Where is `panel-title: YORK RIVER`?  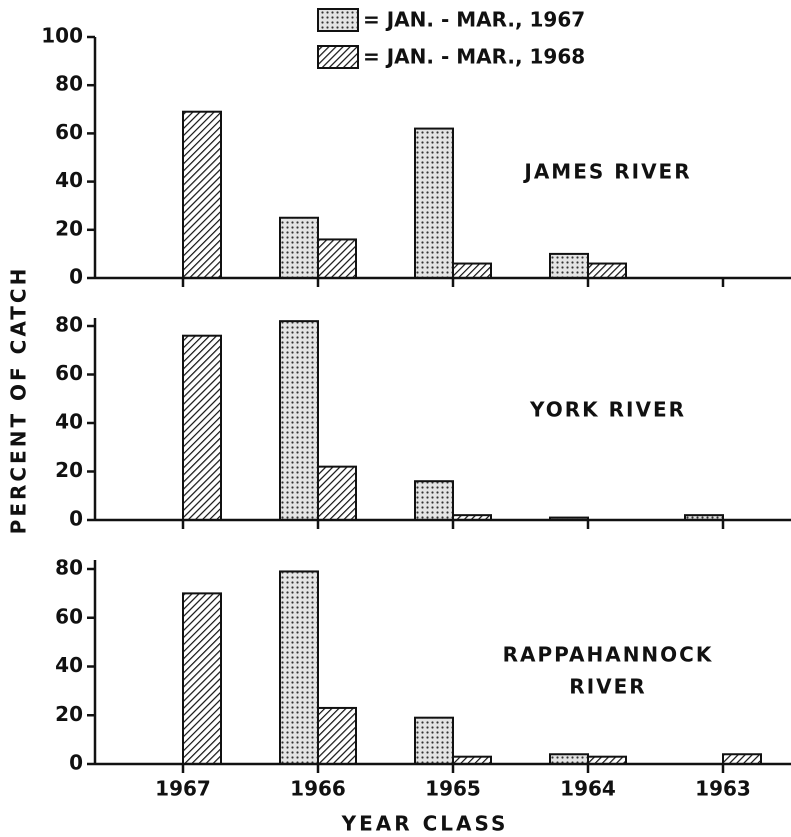
panel-title: YORK RIVER is located at coordinates (607, 410).